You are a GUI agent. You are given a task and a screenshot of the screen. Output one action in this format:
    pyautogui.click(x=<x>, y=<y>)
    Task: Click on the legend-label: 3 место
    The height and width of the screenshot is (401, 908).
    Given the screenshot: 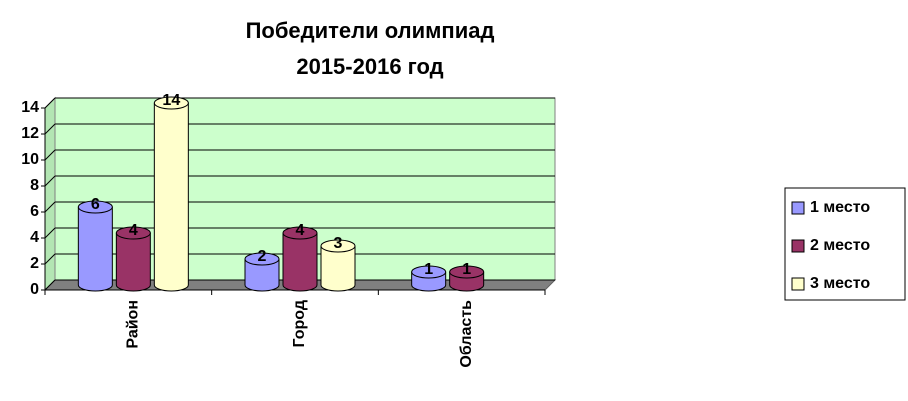 What is the action you would take?
    pyautogui.click(x=840, y=283)
    